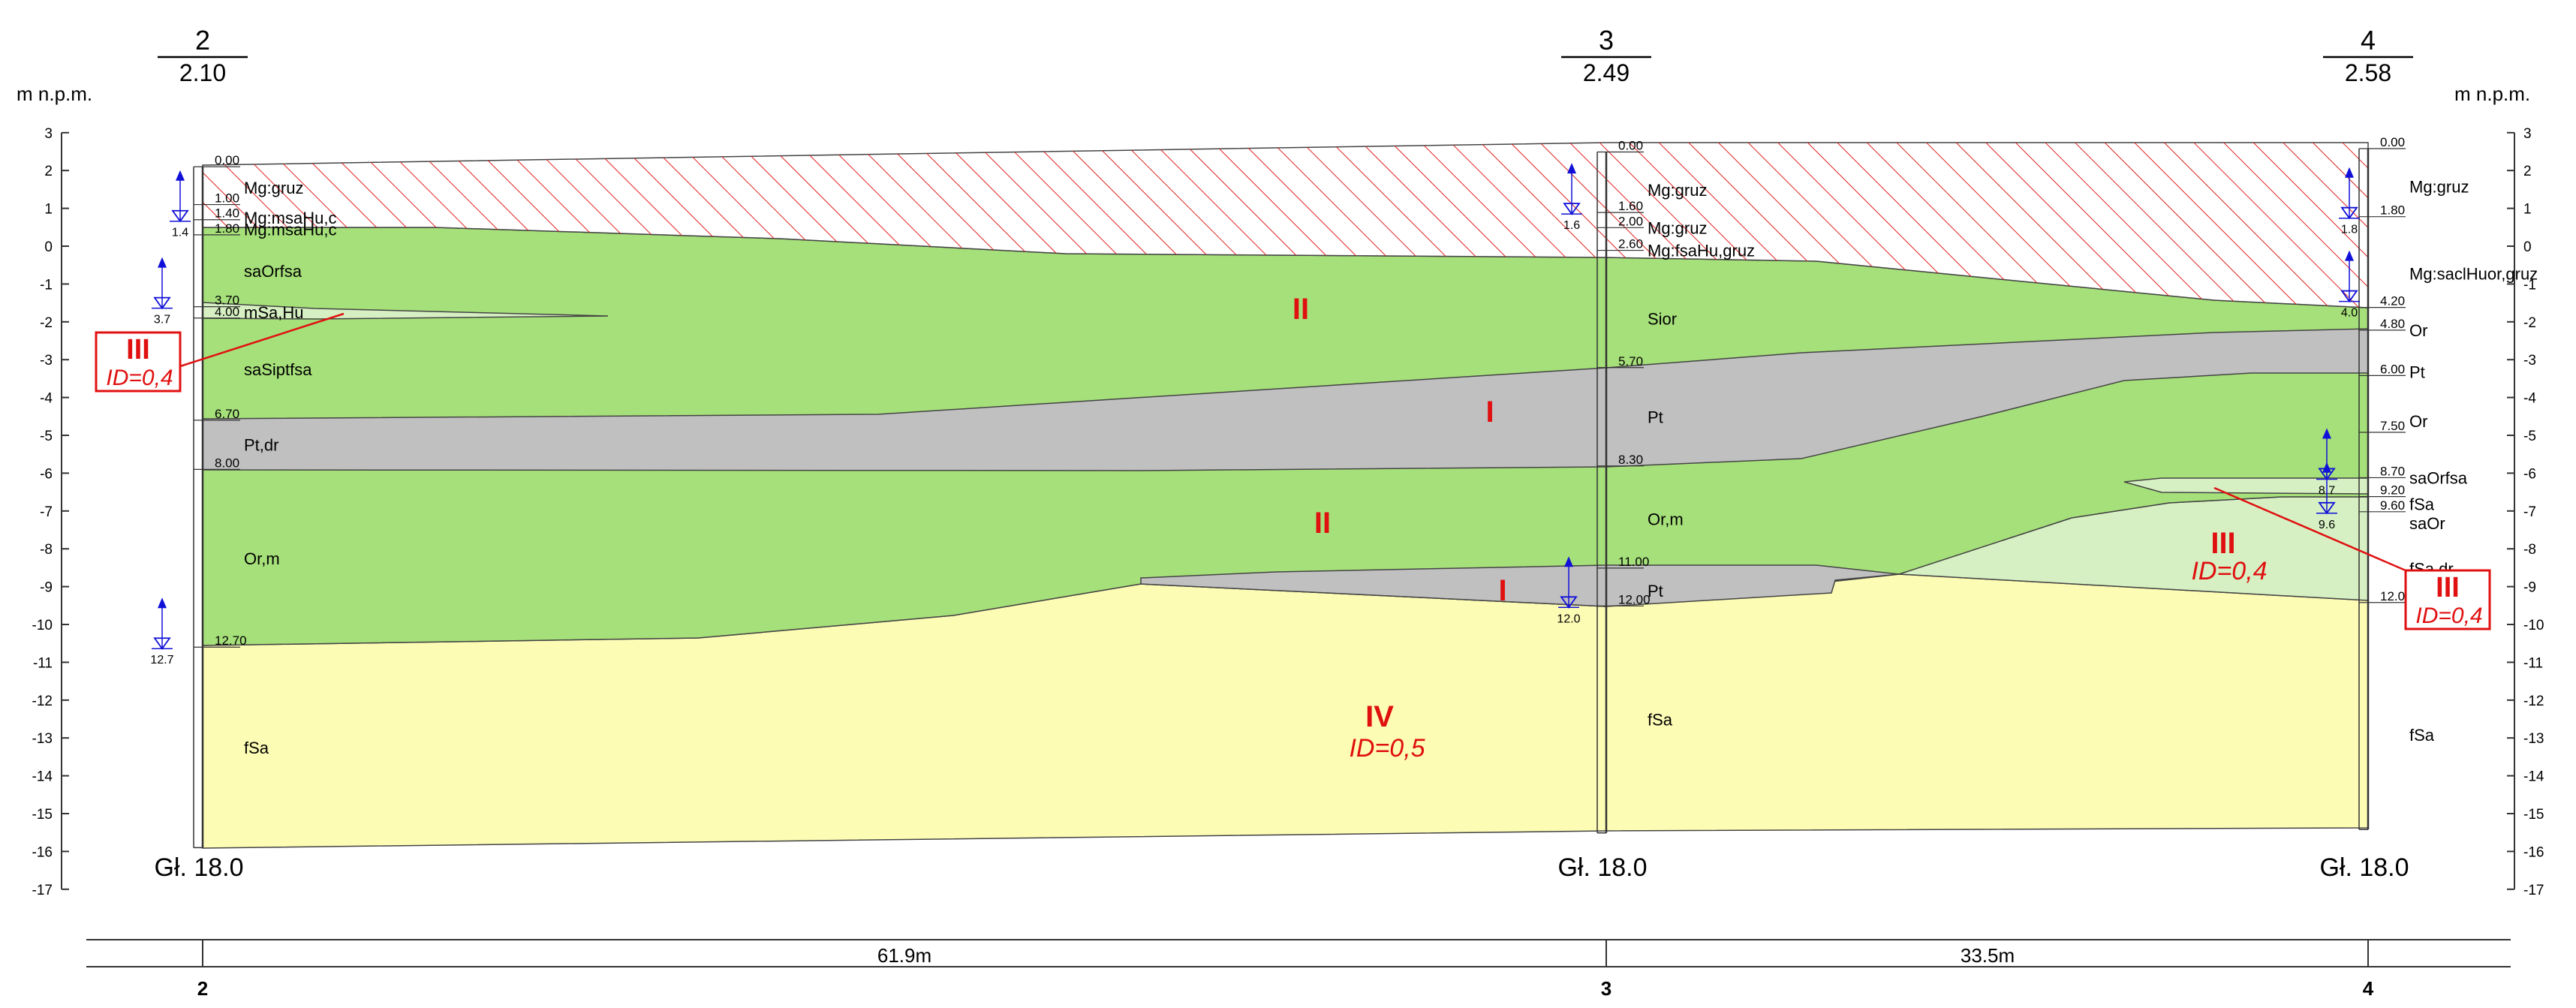  What do you see at coordinates (273, 312) in the screenshot?
I see `soil-code: mSa,Hu` at bounding box center [273, 312].